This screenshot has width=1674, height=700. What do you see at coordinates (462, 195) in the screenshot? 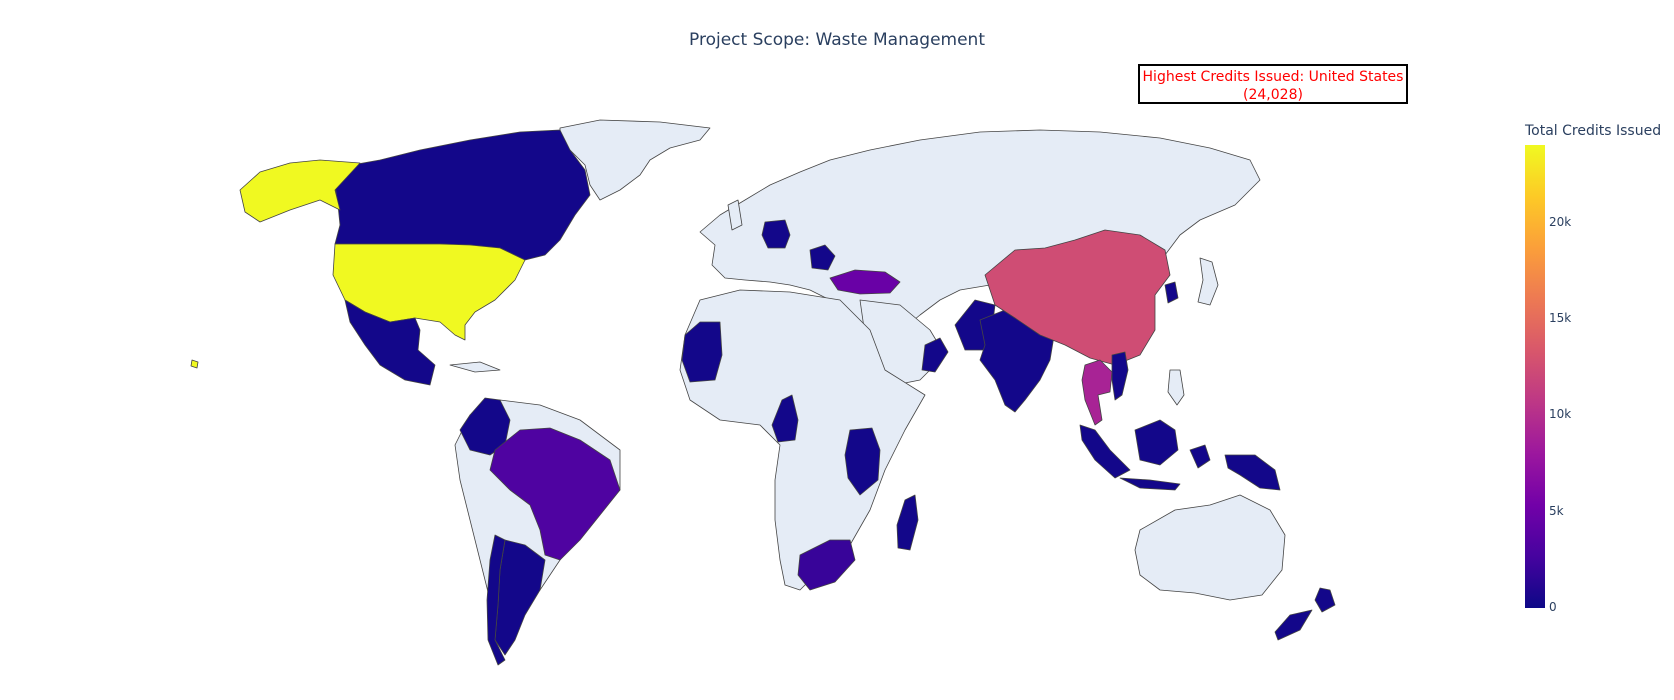
I see `country-canada` at bounding box center [462, 195].